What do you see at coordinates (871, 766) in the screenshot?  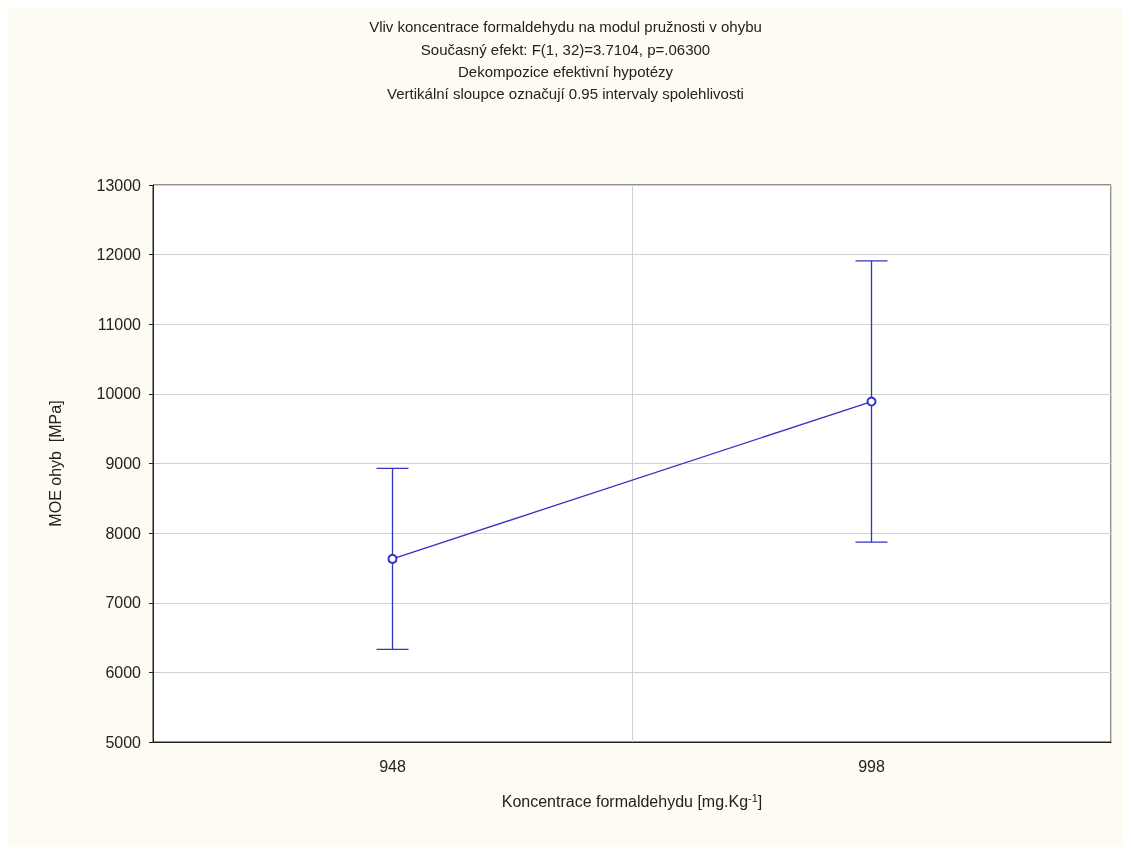 I see `x-tick-label: 998` at bounding box center [871, 766].